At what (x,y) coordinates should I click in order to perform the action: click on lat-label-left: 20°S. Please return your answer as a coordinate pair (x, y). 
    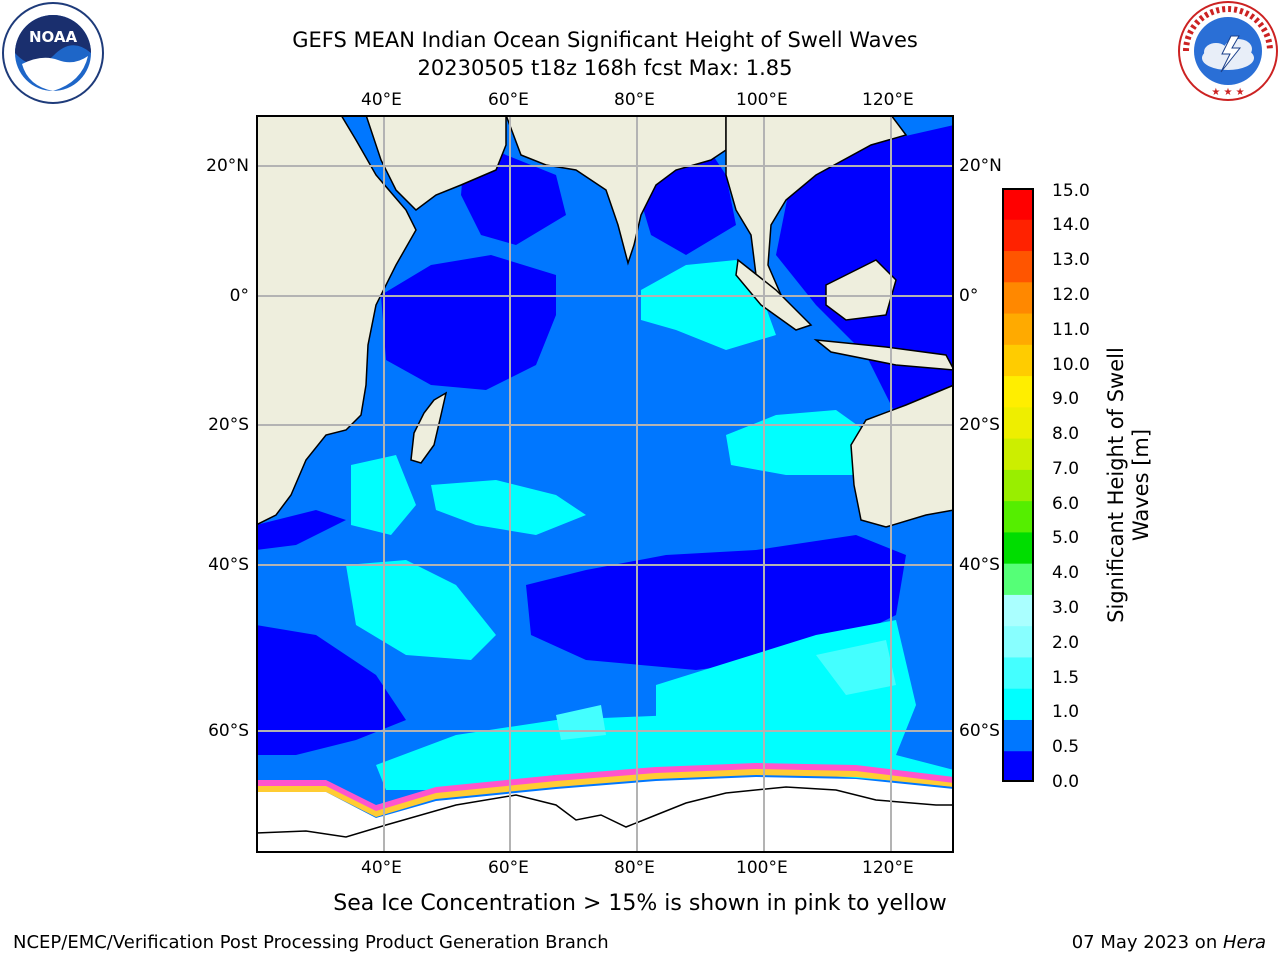
    Looking at the image, I should click on (228, 425).